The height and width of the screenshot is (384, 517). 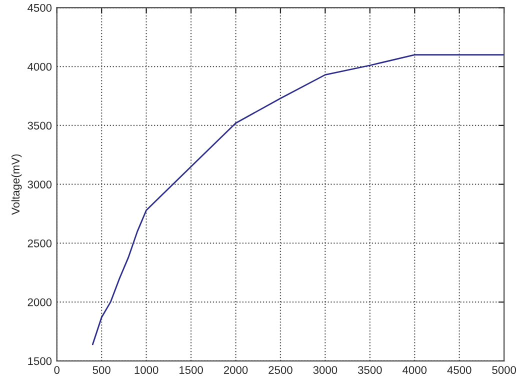 I want to click on x-tick-label: 3500, so click(x=370, y=370).